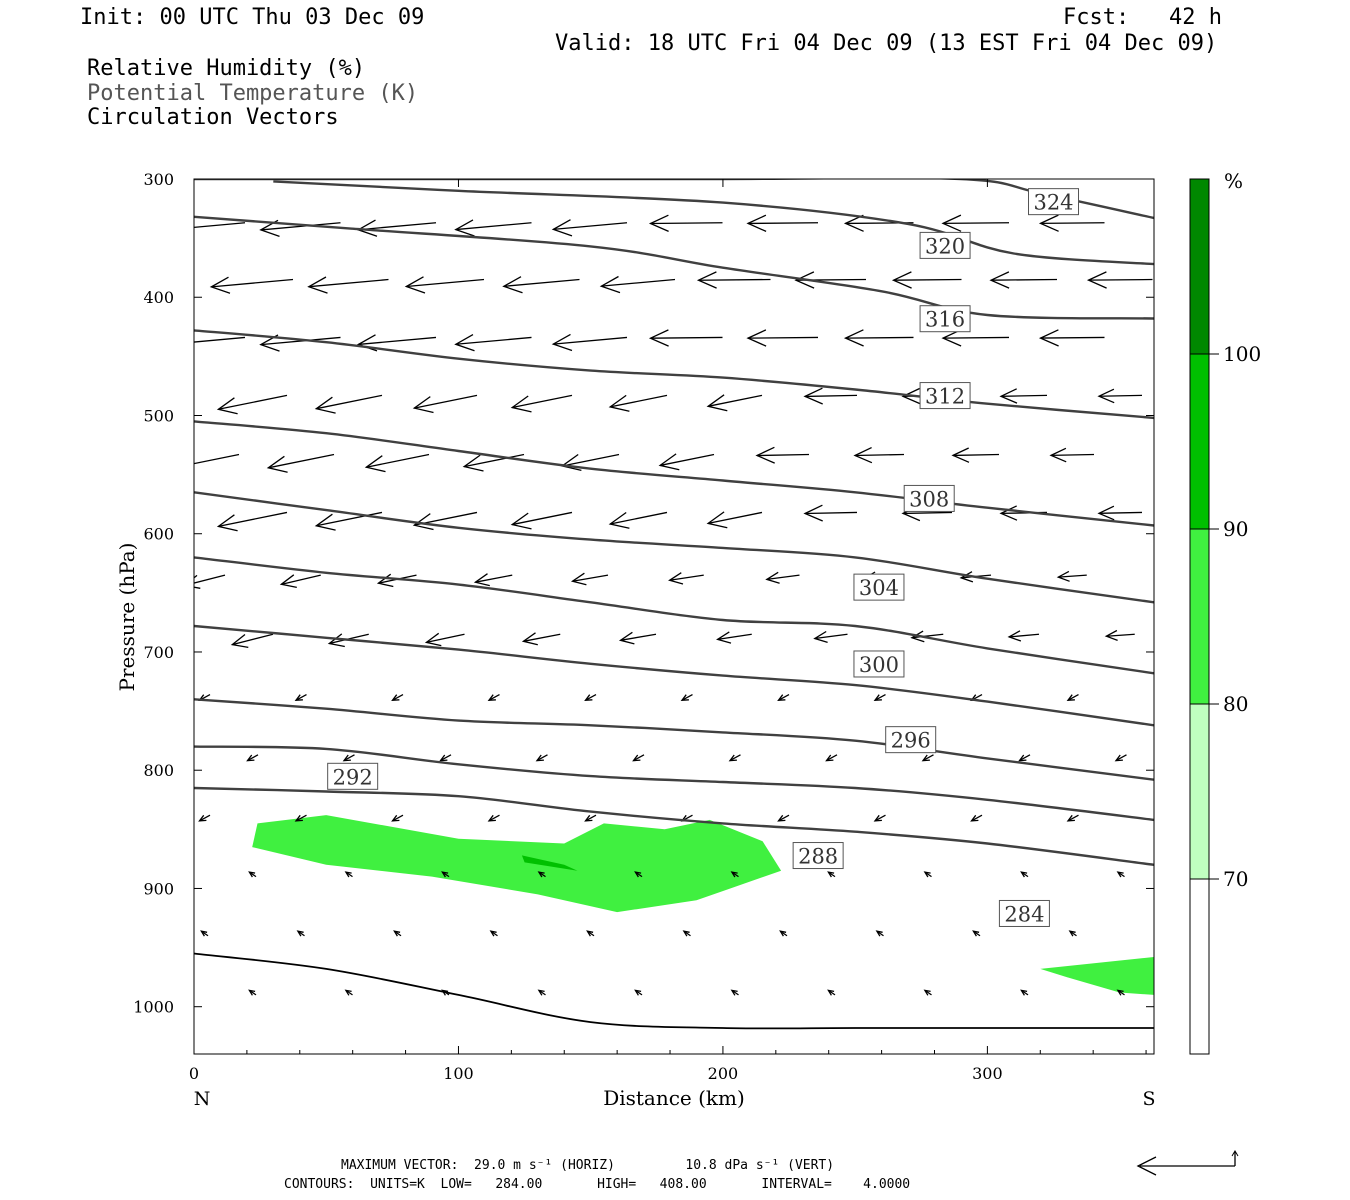  Describe the element at coordinates (353, 777) in the screenshot. I see `contour-label: 292` at that location.